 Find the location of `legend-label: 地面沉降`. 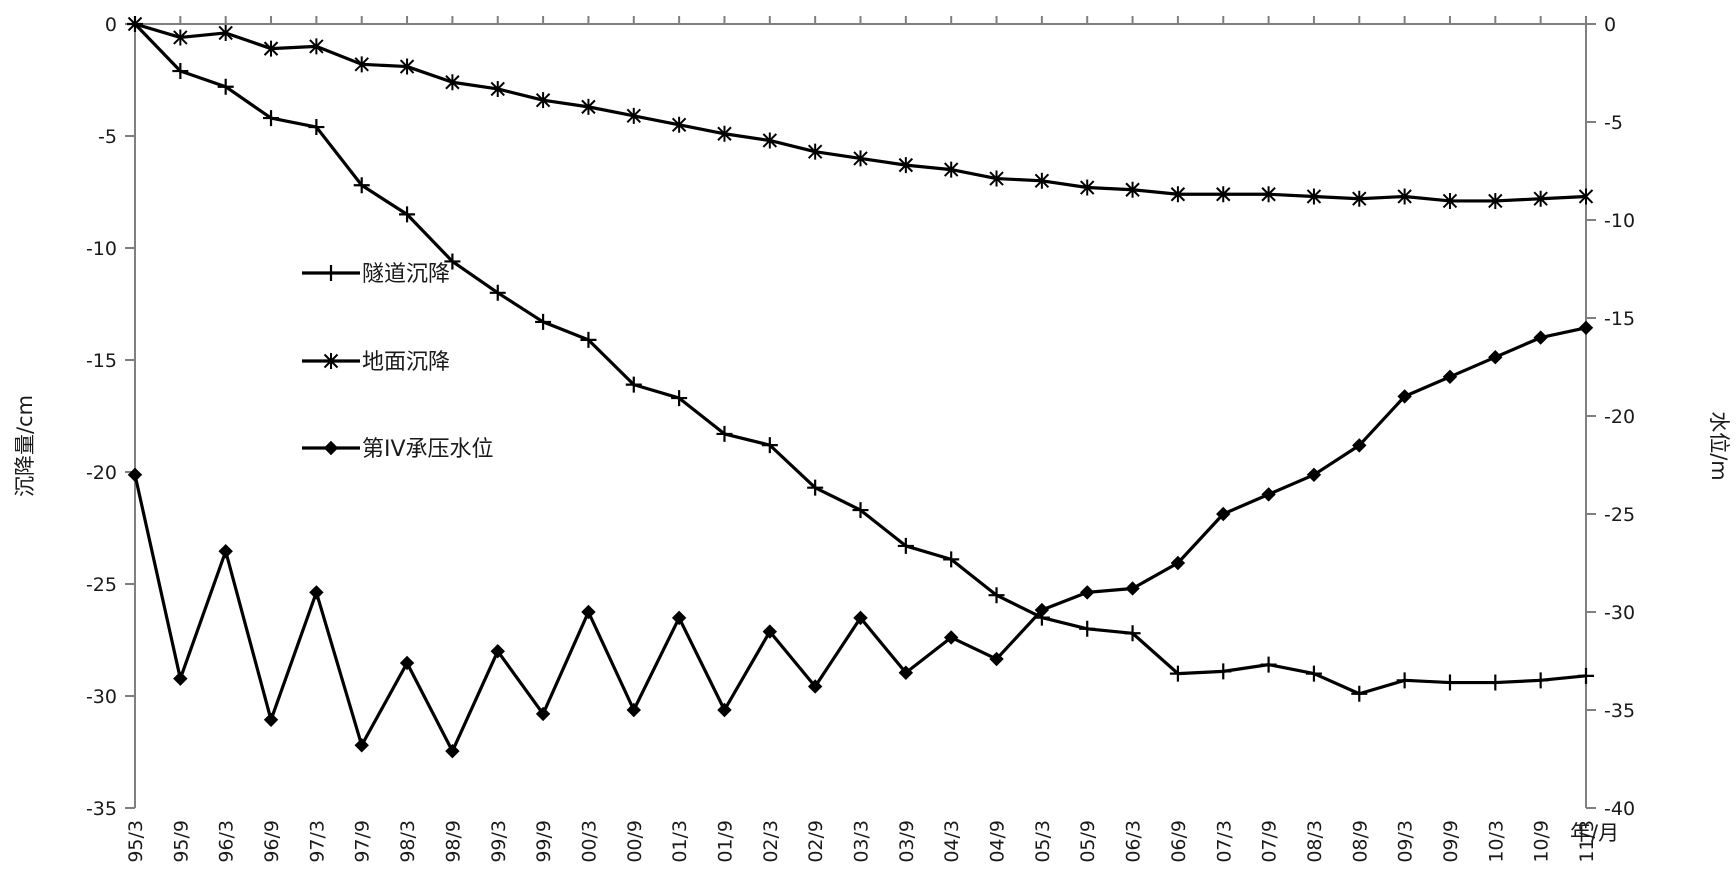

legend-label: 地面沉降 is located at coordinates (406, 362).